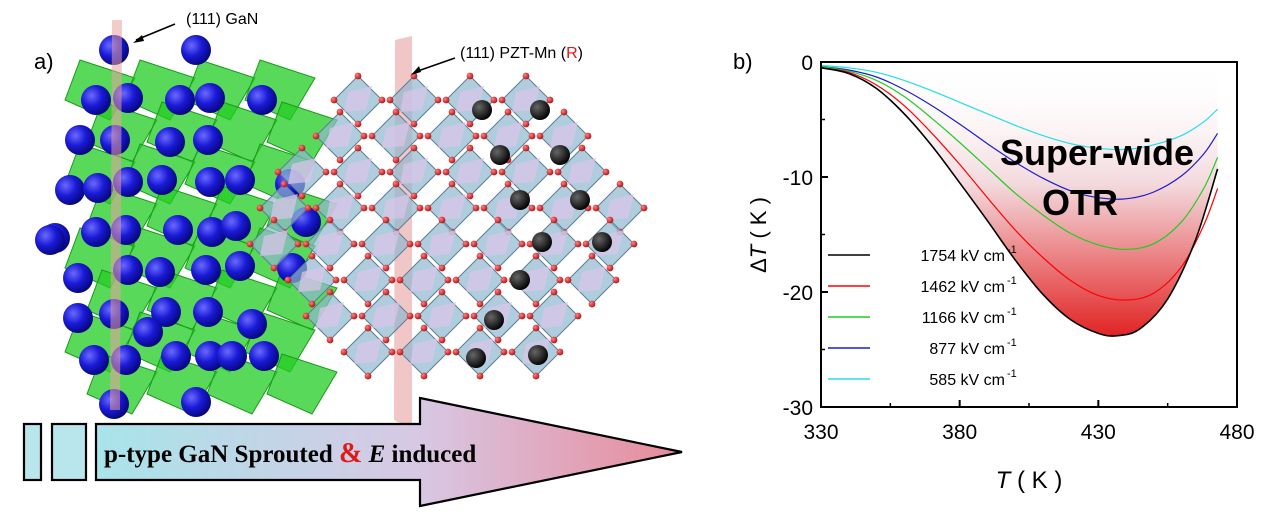  I want to click on gan-plane-label: (111) GaN, so click(222, 19).